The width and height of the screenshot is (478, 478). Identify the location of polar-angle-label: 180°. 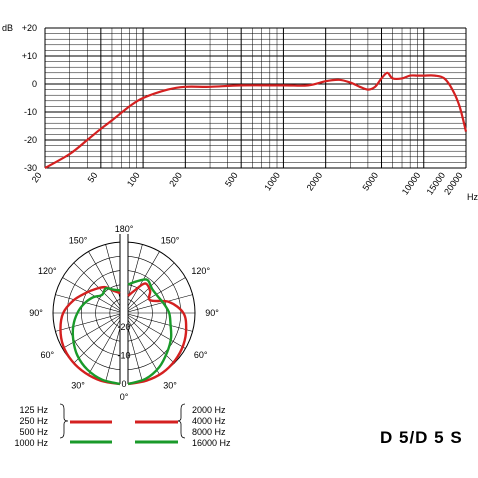
(124, 229).